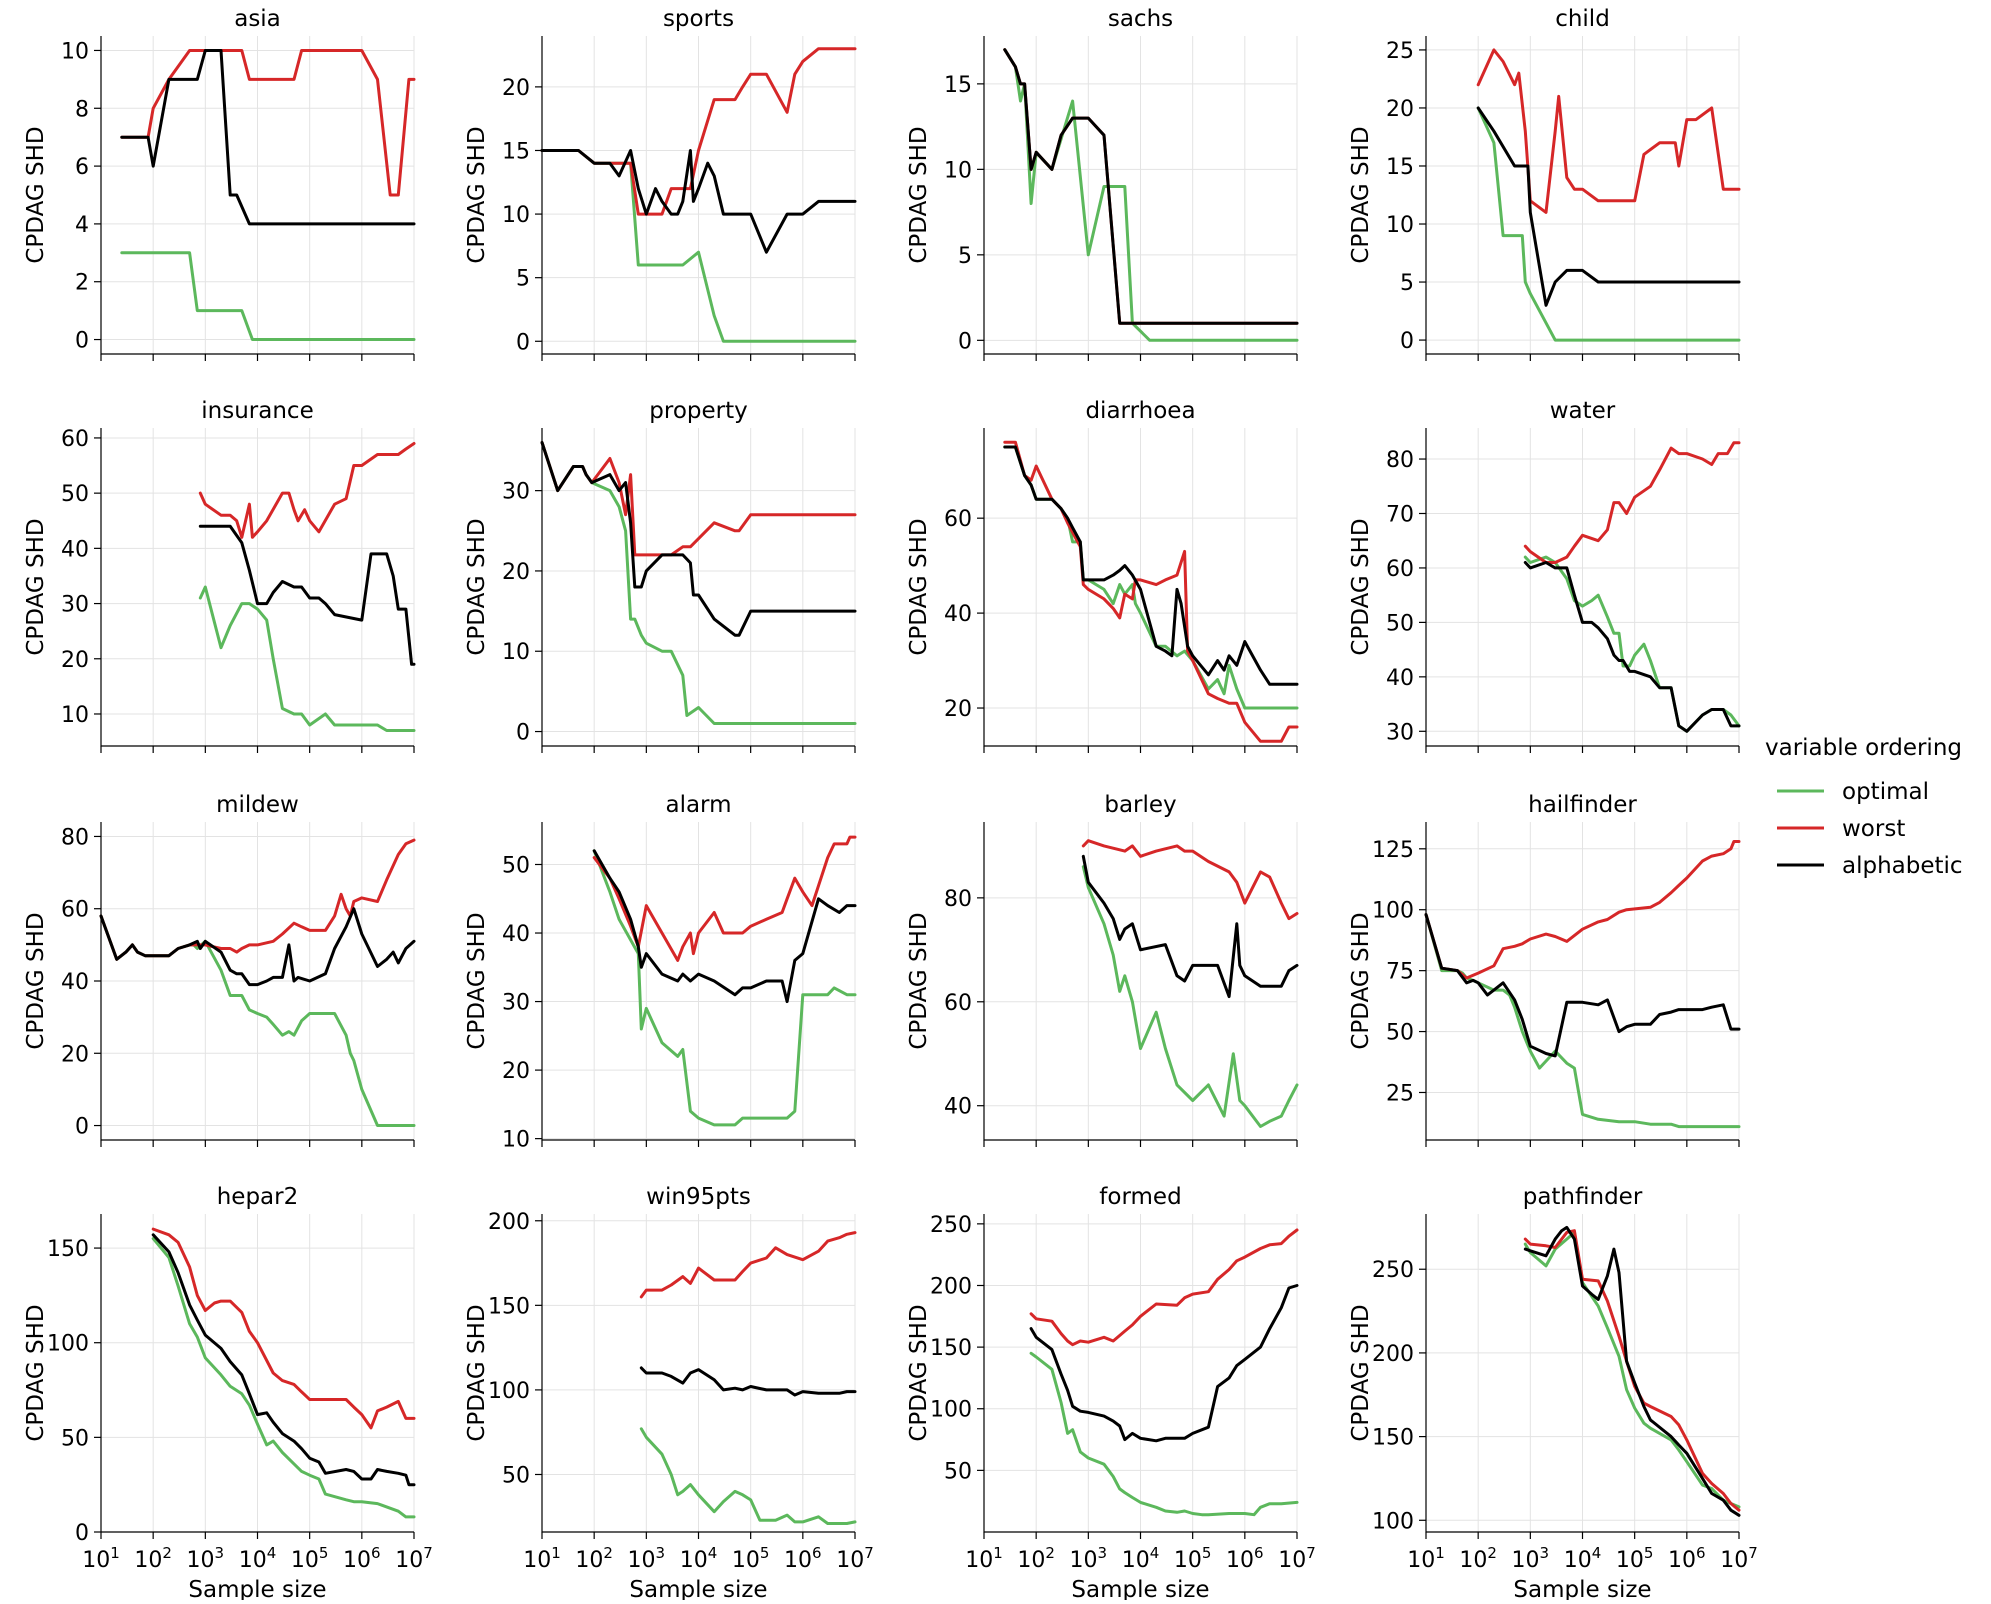 This screenshot has width=1991, height=1604. I want to click on panel-diarrhoea: diarrhoea 20 40 60 CPDAG SHD, so click(1102, 575).